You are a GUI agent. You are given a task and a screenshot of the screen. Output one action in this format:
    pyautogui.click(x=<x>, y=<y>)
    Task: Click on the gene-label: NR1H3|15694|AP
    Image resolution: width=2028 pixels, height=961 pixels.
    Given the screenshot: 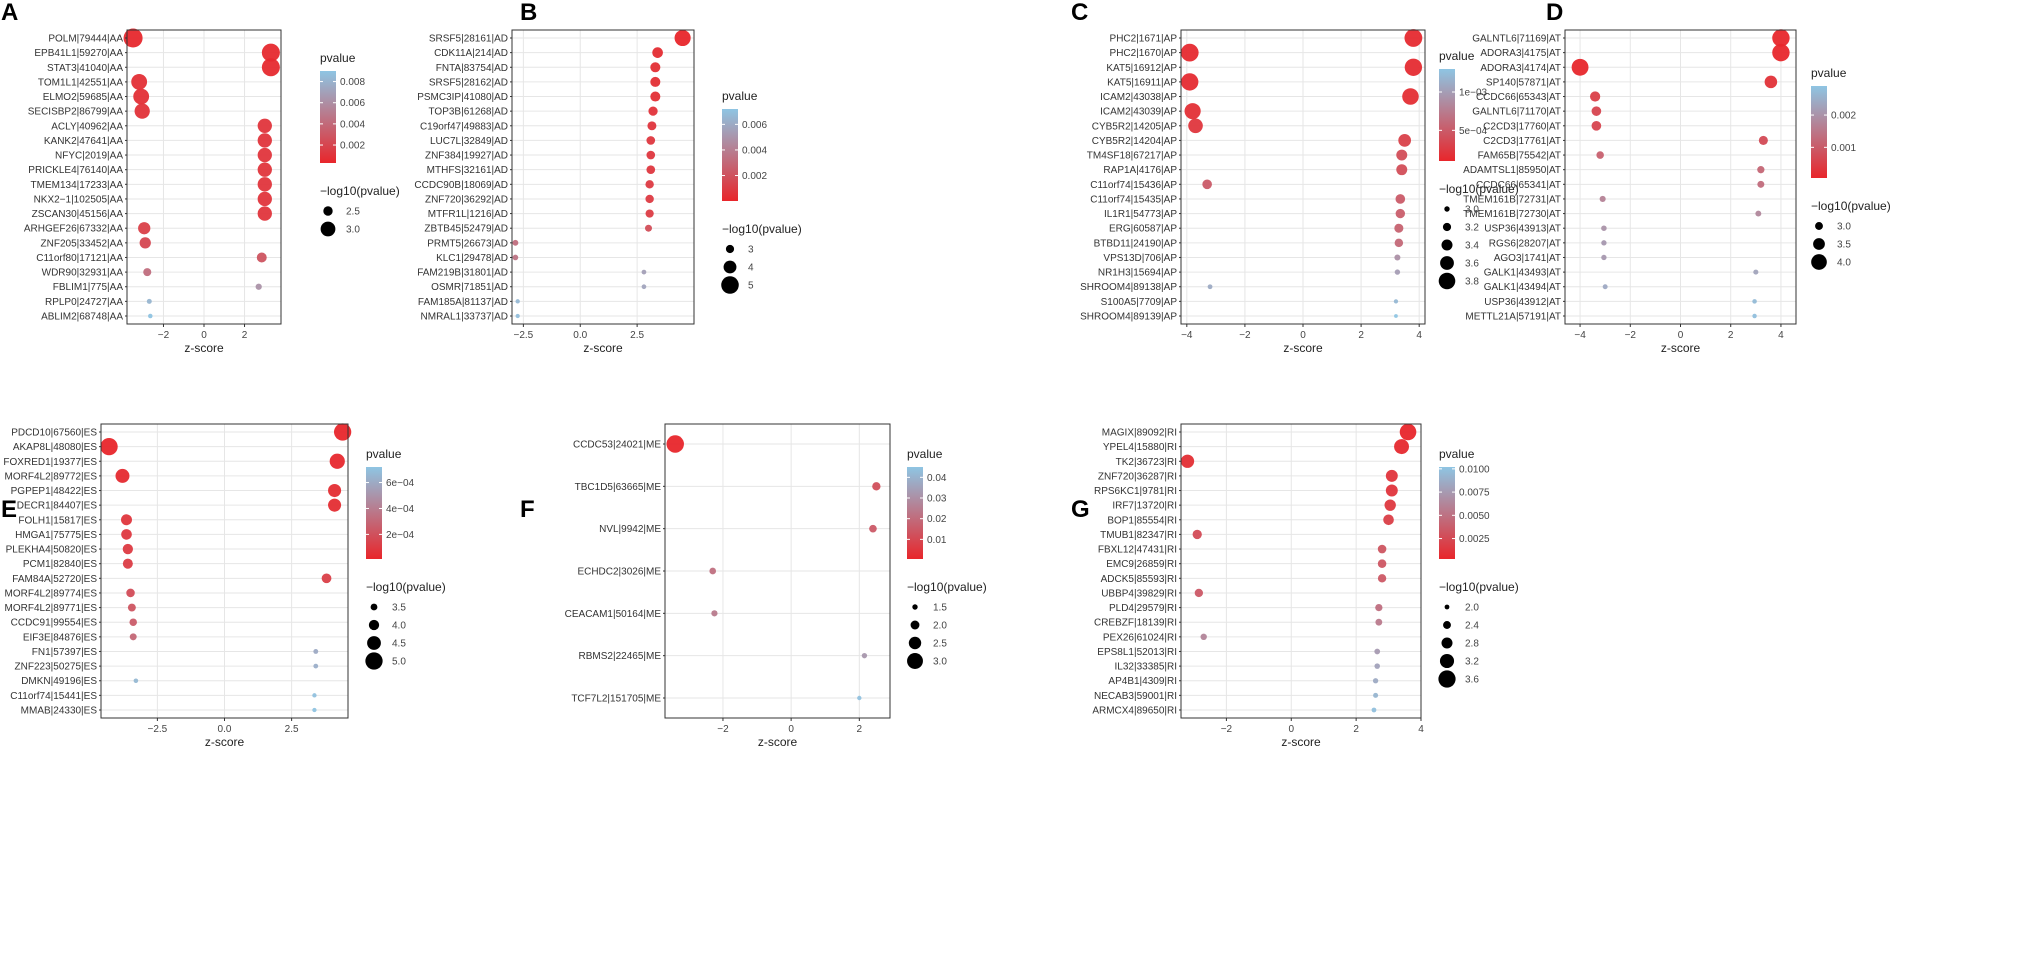 What is the action you would take?
    pyautogui.click(x=1137, y=273)
    